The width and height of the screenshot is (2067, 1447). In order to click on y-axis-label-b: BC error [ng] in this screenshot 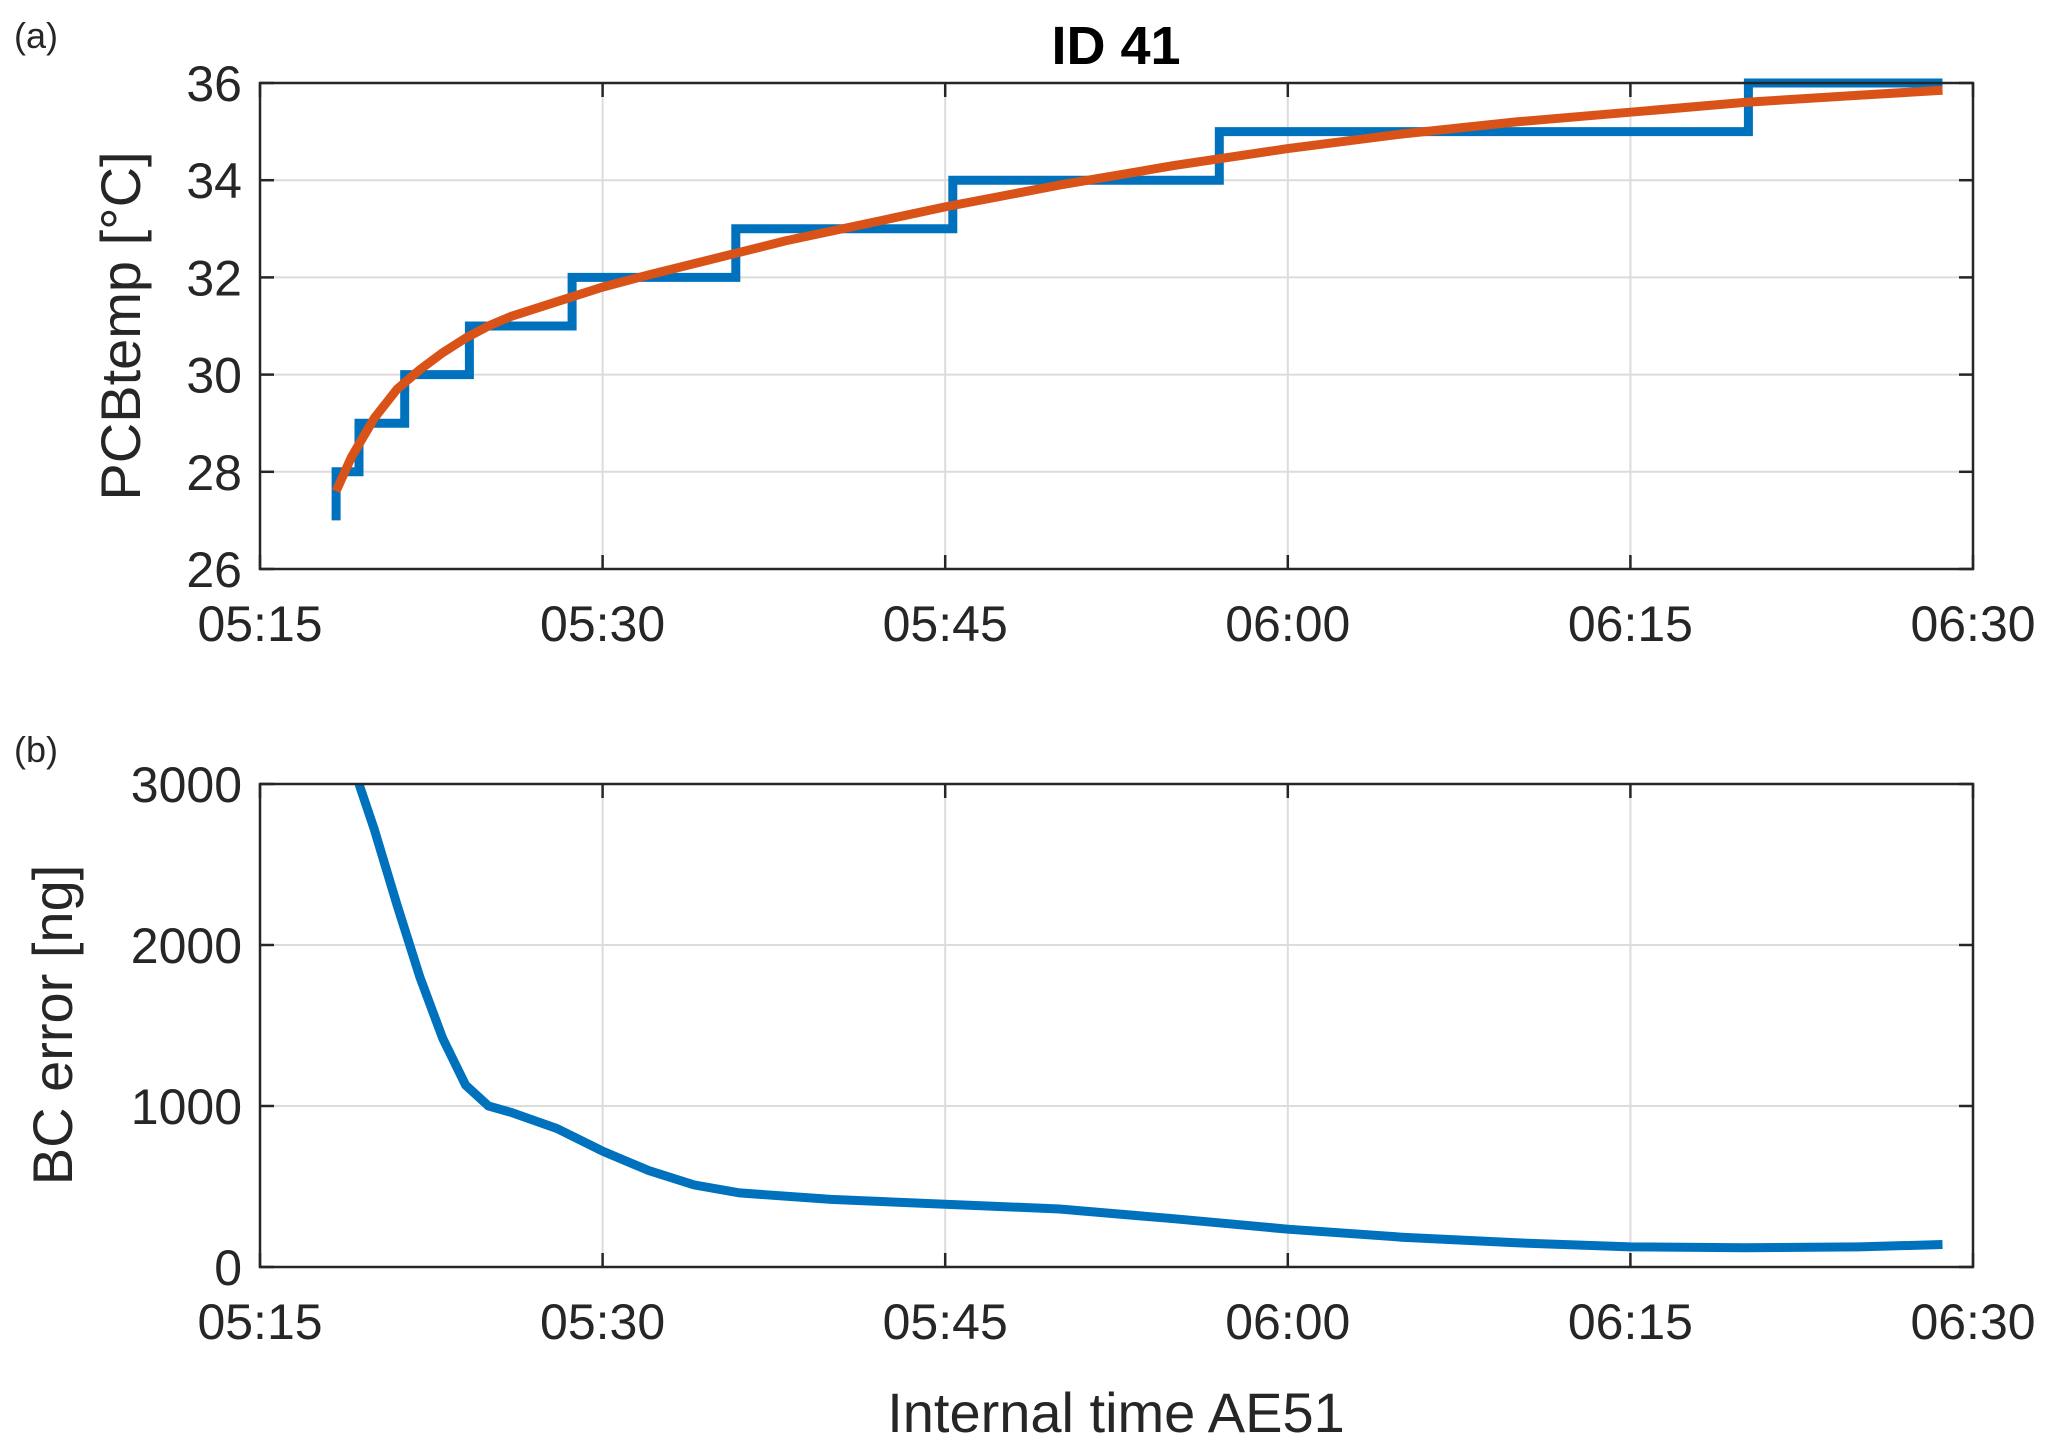, I will do `click(52, 1025)`.